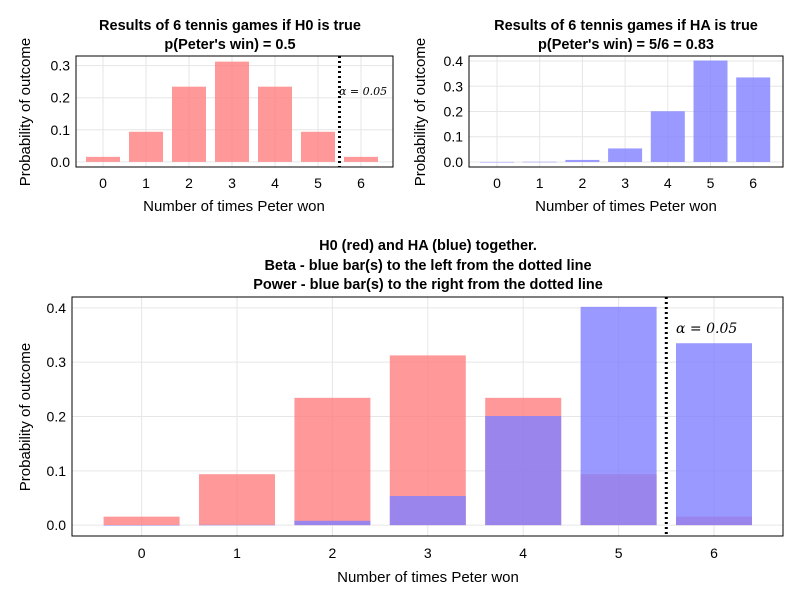  Describe the element at coordinates (25, 112) in the screenshot. I see `chart-h0-ylabel: Probability of outcome` at that location.